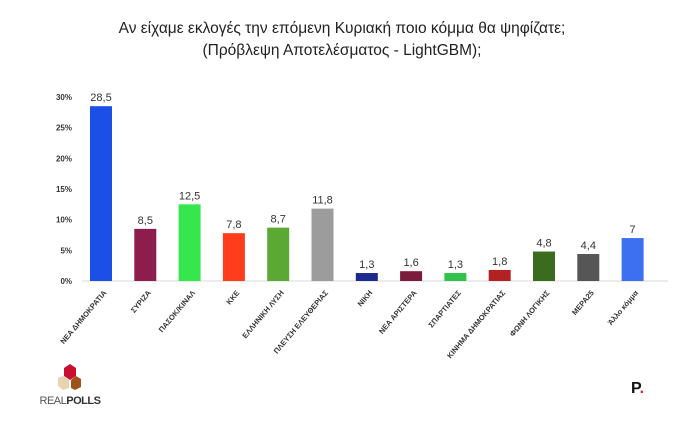 The height and width of the screenshot is (423, 684). What do you see at coordinates (145, 221) in the screenshot?
I see `data-label: 8,5` at bounding box center [145, 221].